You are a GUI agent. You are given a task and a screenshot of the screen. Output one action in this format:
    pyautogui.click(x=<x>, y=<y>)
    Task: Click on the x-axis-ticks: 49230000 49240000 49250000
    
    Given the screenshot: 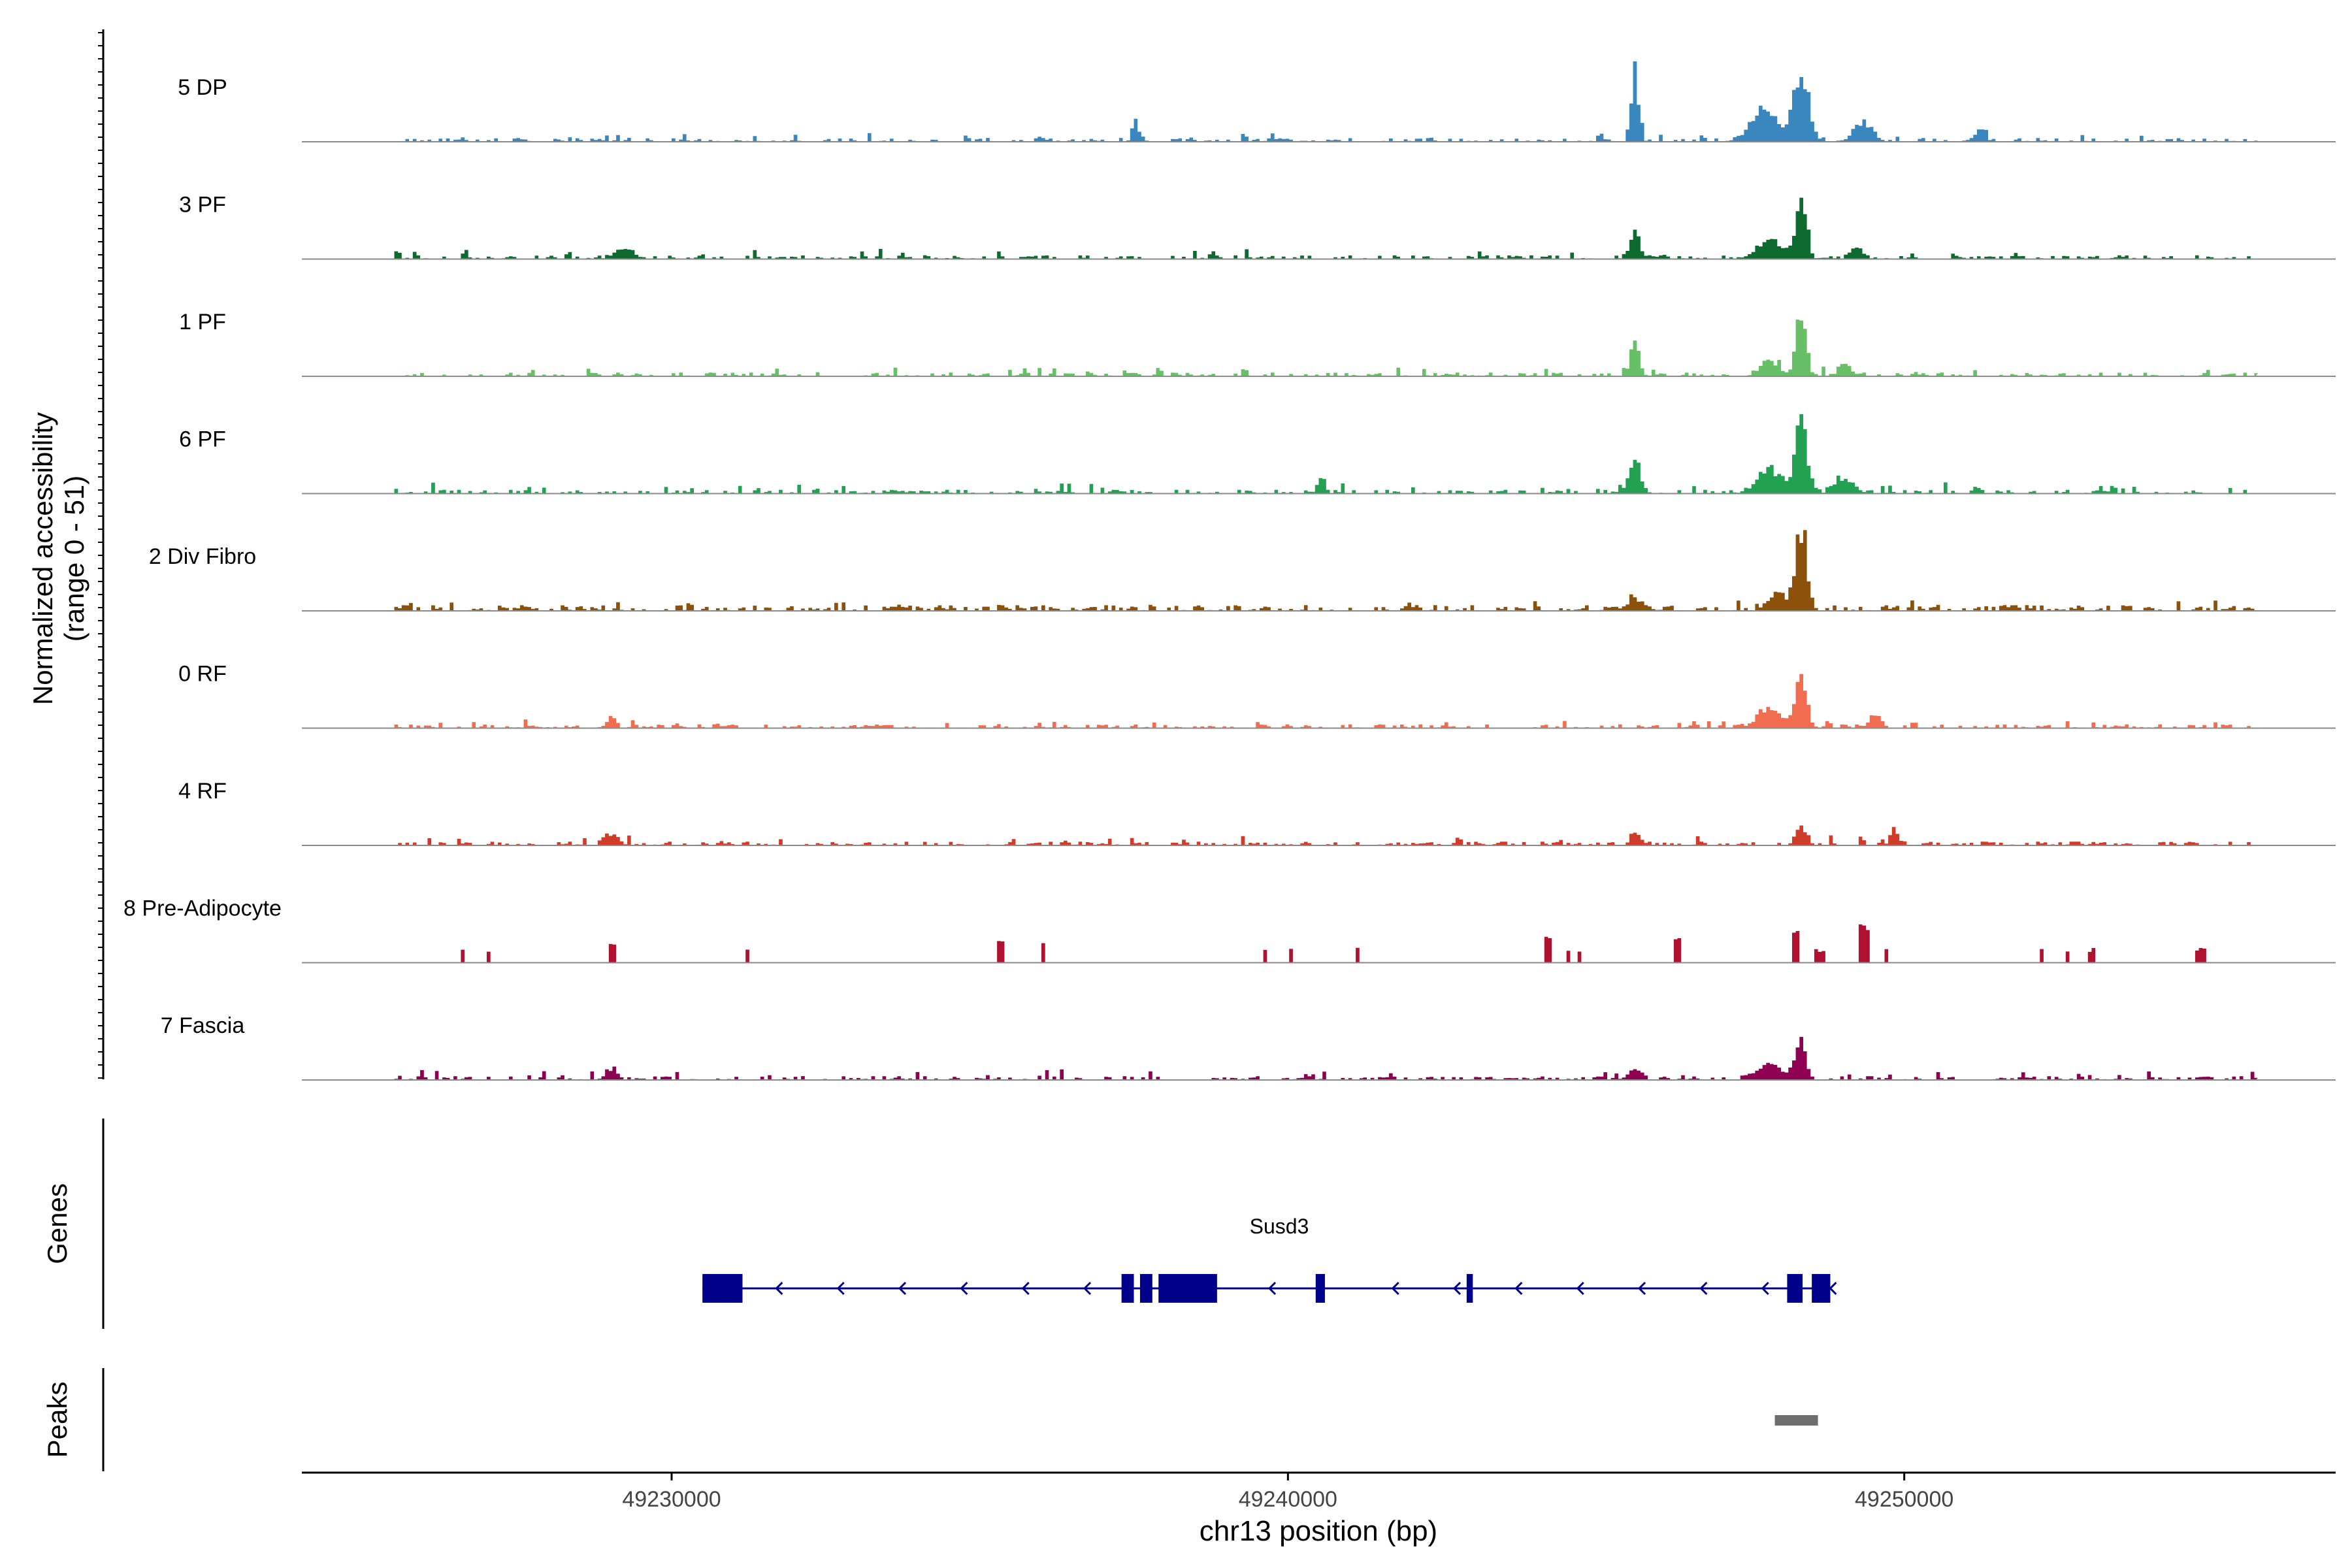 What is the action you would take?
    pyautogui.click(x=1287, y=1492)
    